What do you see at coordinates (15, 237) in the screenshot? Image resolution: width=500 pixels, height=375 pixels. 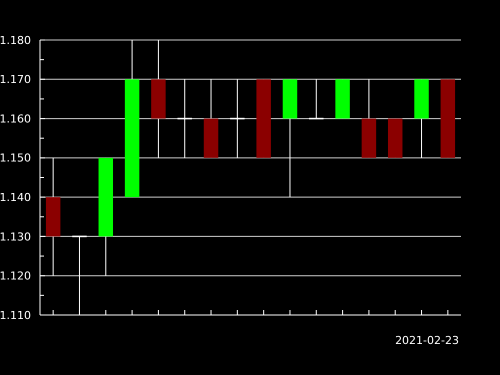 I see `y-tick-label: 1.130` at bounding box center [15, 237].